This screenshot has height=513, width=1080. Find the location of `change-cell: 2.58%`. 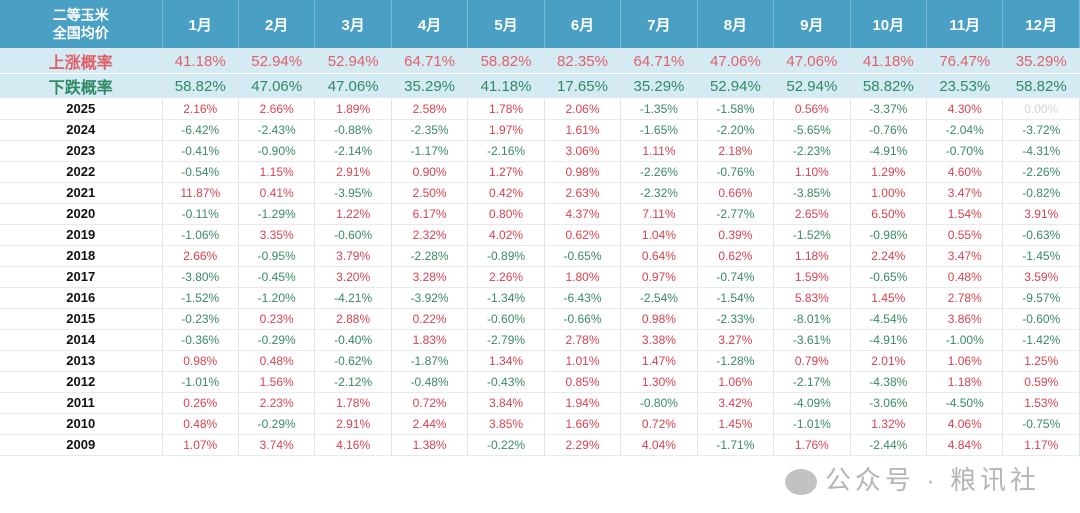

change-cell: 2.58% is located at coordinates (430, 109).